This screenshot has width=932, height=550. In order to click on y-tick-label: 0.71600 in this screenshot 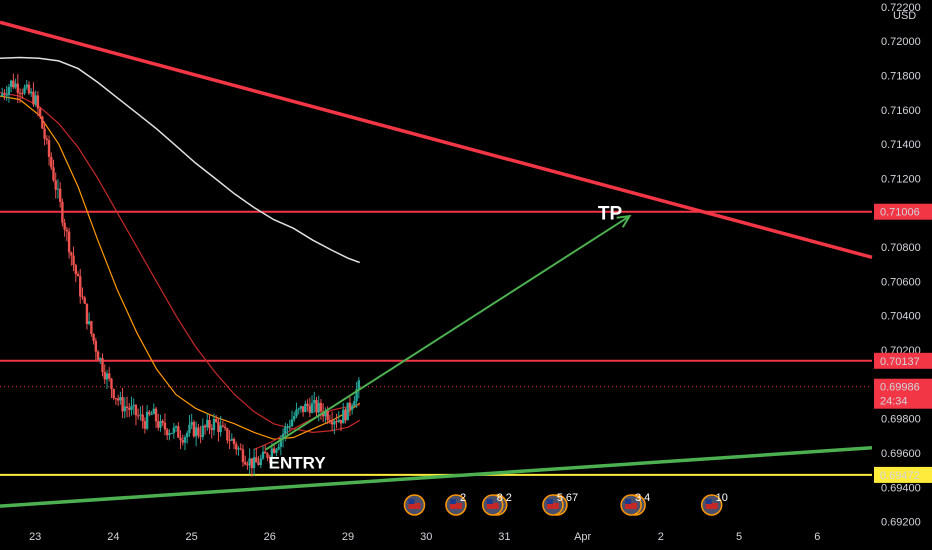, I will do `click(901, 111)`.